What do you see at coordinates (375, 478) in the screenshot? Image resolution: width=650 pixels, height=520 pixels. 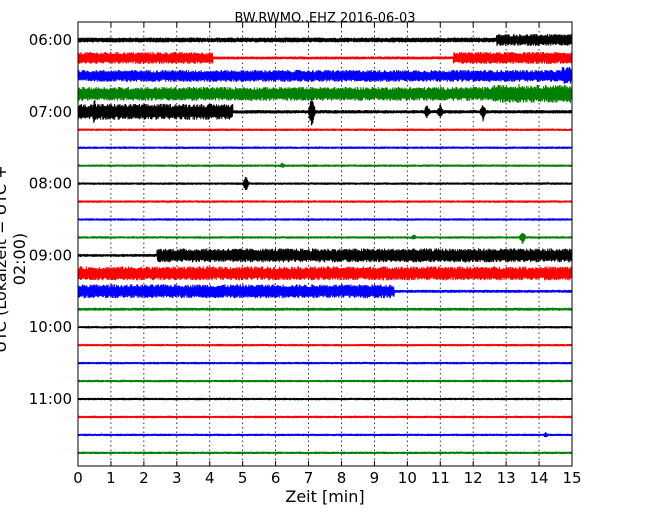 I see `x-tick-label: 9` at bounding box center [375, 478].